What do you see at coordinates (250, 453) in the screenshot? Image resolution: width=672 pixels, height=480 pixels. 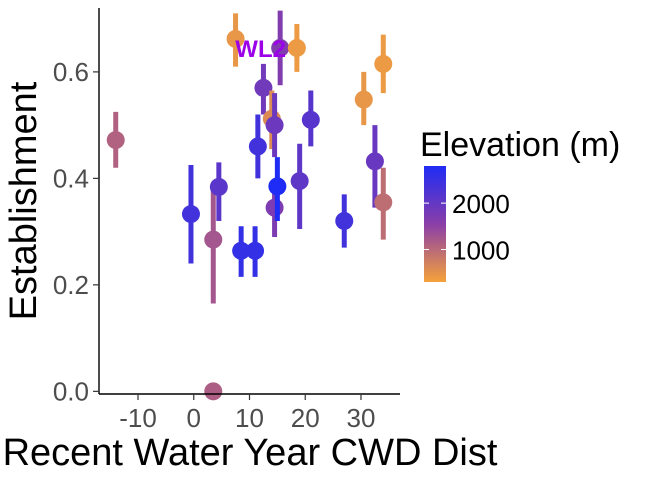 I see `x-axis-title: Recent Water Year CWD Dist` at bounding box center [250, 453].